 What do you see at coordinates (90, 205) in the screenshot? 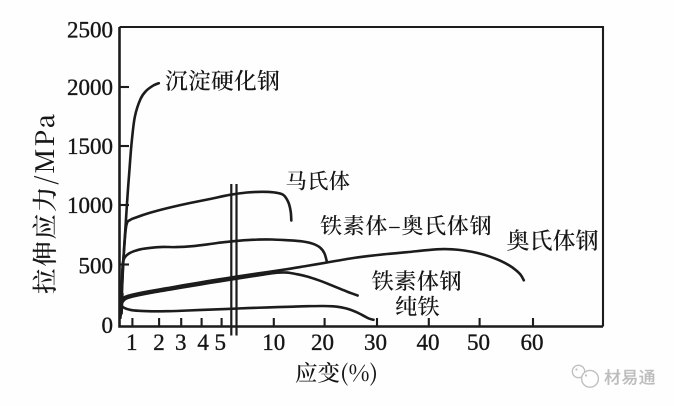
I see `svg-text: 1000` at bounding box center [90, 205].